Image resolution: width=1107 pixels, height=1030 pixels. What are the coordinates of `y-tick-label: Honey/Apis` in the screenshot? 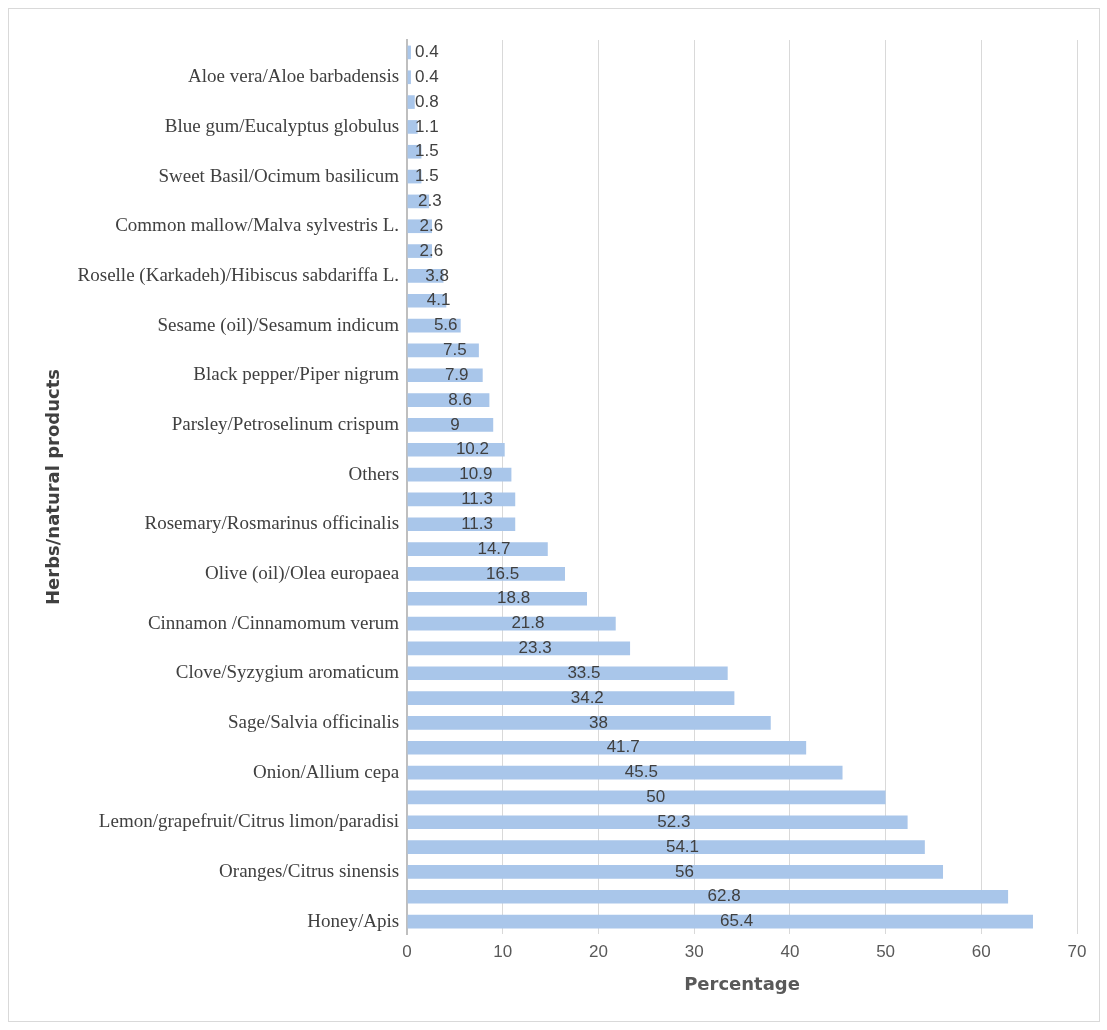 It's located at (353, 920).